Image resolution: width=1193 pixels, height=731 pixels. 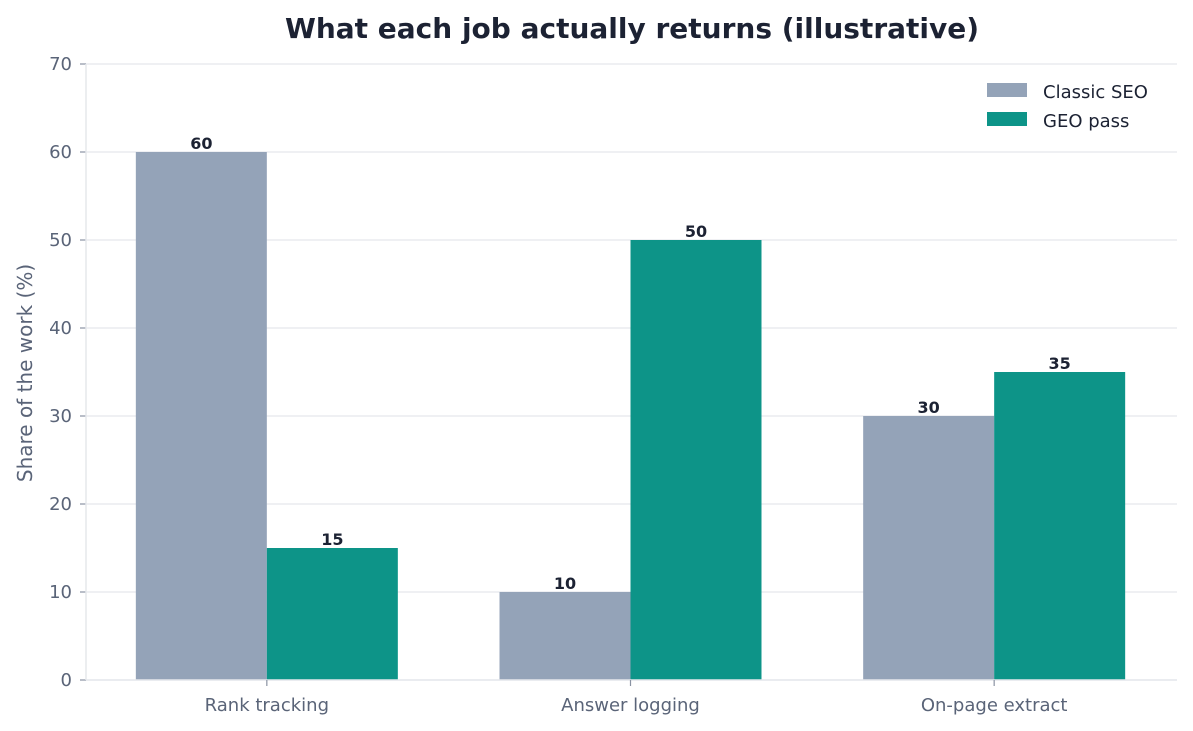 I want to click on y-tick-label: 0, so click(x=66, y=680).